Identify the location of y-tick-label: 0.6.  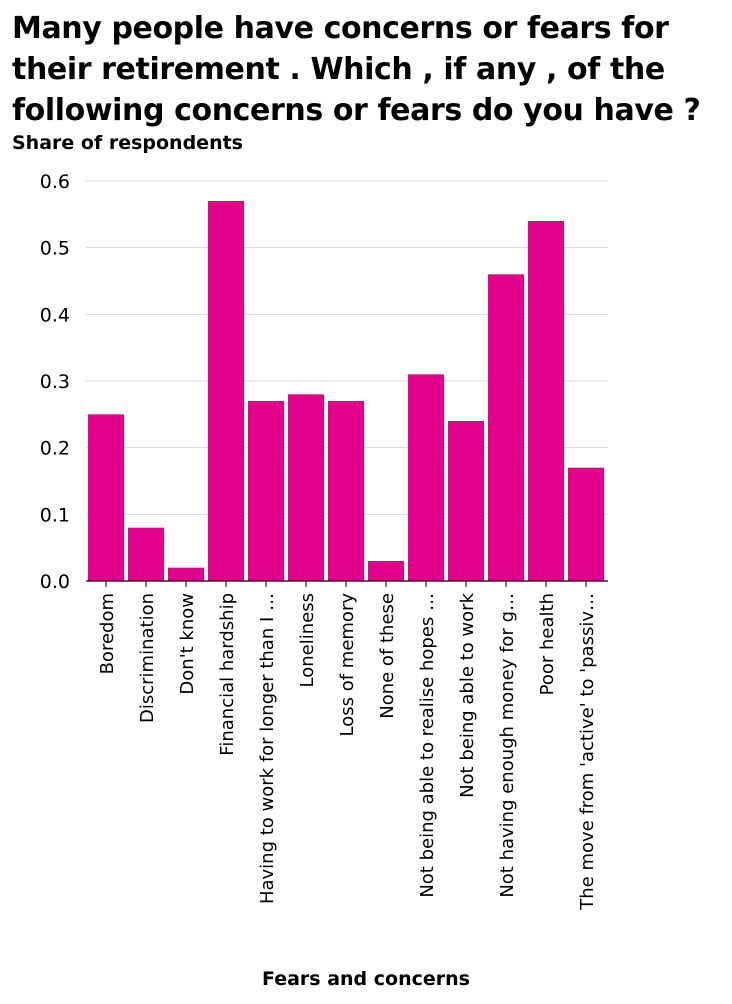
(55, 182).